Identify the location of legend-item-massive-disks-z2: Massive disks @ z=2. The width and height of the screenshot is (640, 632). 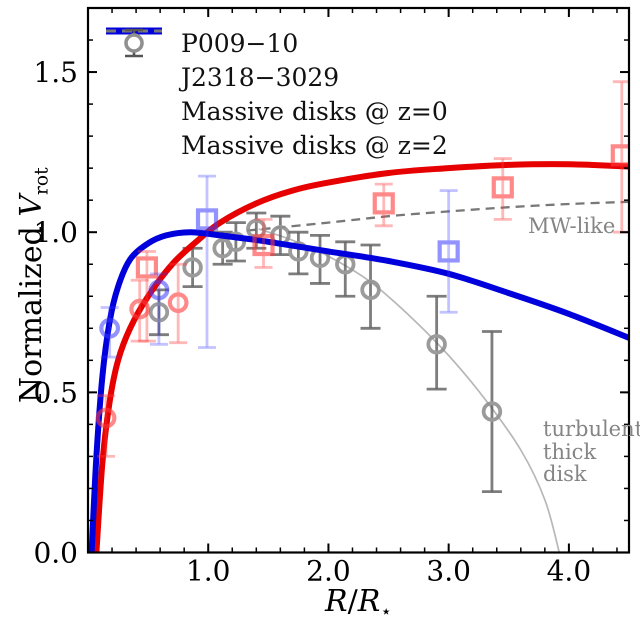
(276, 95).